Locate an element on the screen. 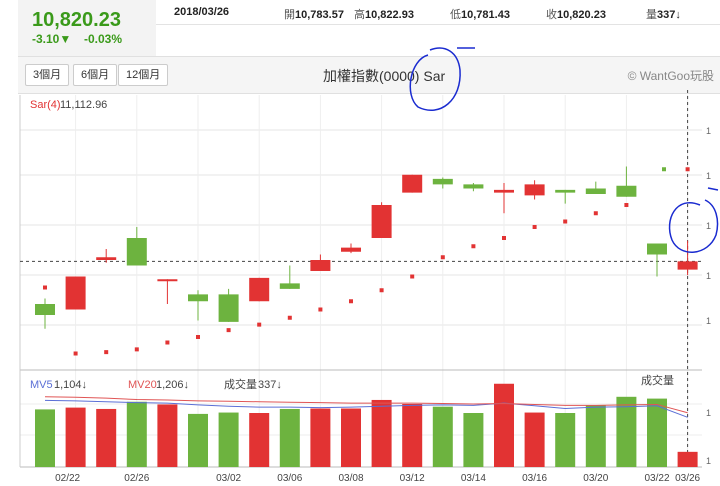  handdrawn-circle-title is located at coordinates (442, 79).